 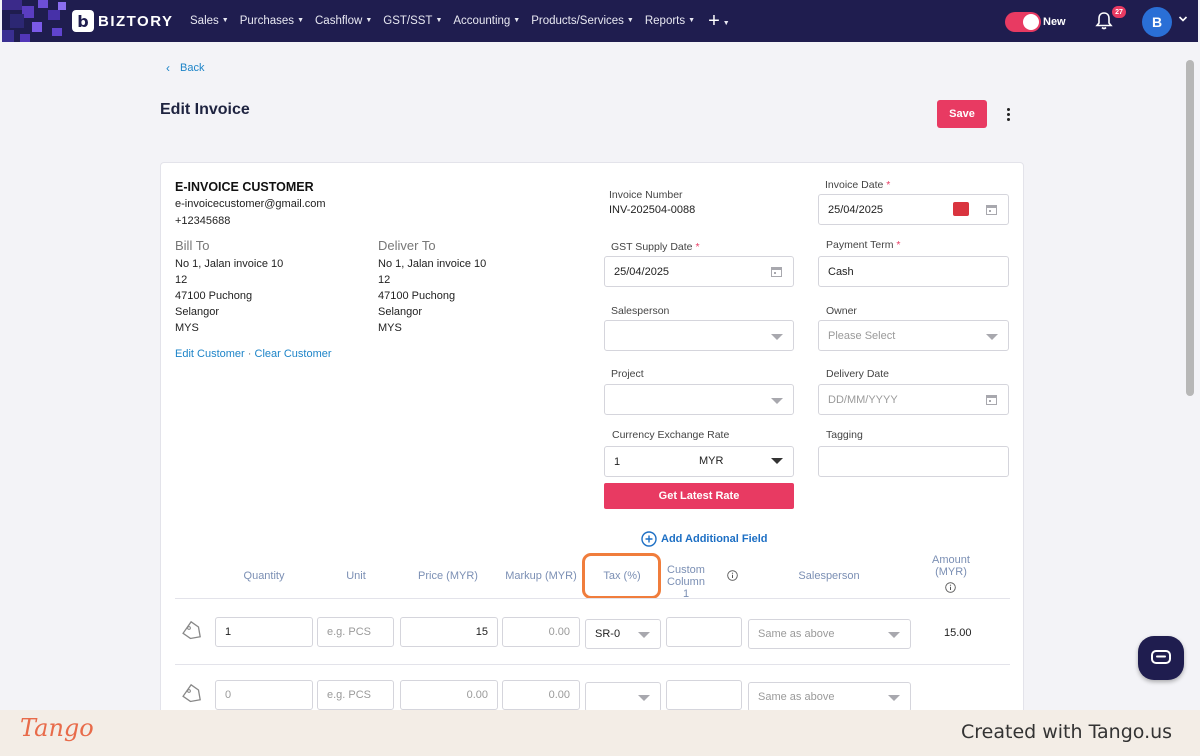 I want to click on tango-credit: Created with Tango.us, so click(x=1067, y=732).